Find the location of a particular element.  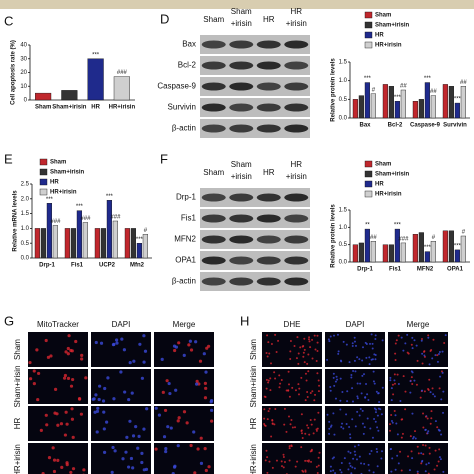

significance-label: ## is located at coordinates (433, 92).